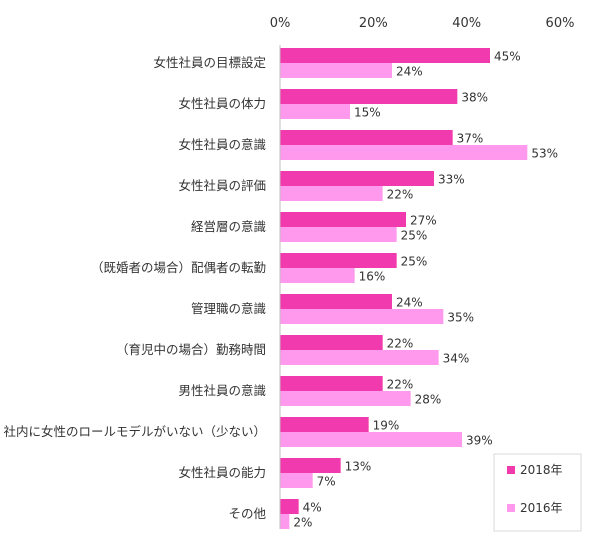  I want to click on x-axis-ticks: 0% 20% 40% 60%, so click(422, 23).